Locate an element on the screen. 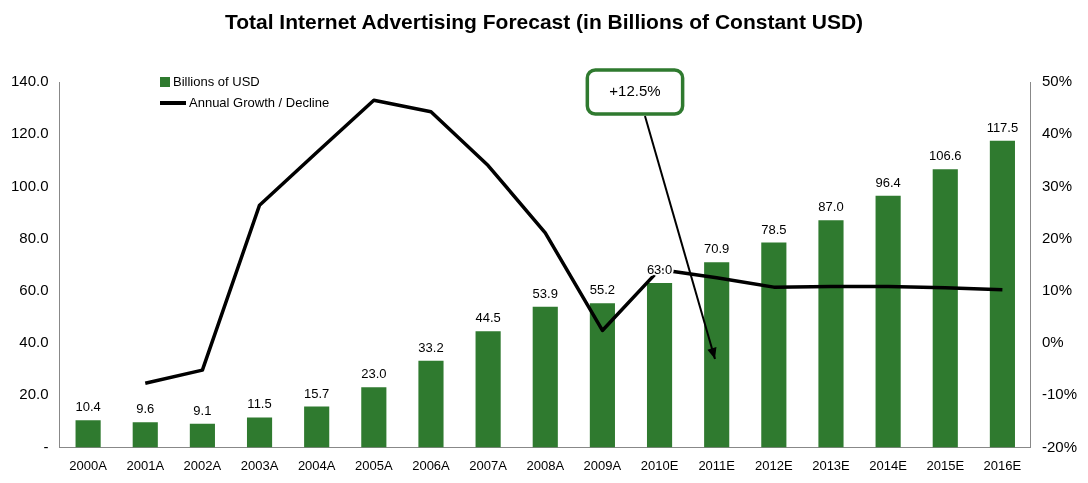 The width and height of the screenshot is (1088, 483). x-tick-label: 2016E is located at coordinates (1002, 465).